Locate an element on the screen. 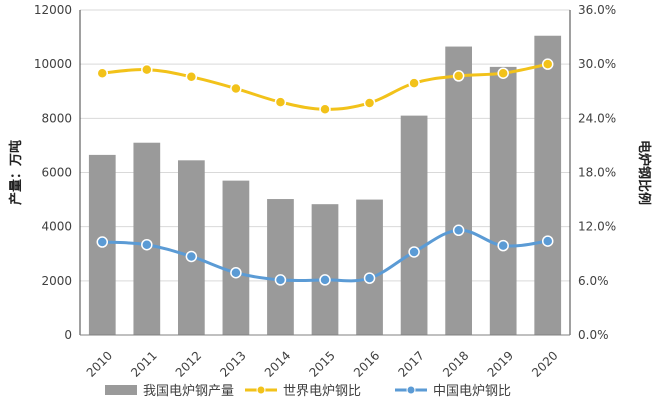 This screenshot has width=657, height=413. legend: 我国电炉钢产量 世界电炉钢比 中国电炉钢比 is located at coordinates (308, 391).